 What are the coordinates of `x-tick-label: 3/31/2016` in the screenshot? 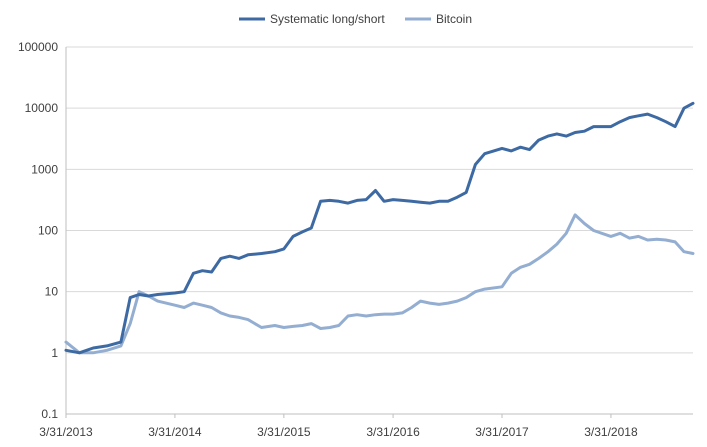 It's located at (393, 432).